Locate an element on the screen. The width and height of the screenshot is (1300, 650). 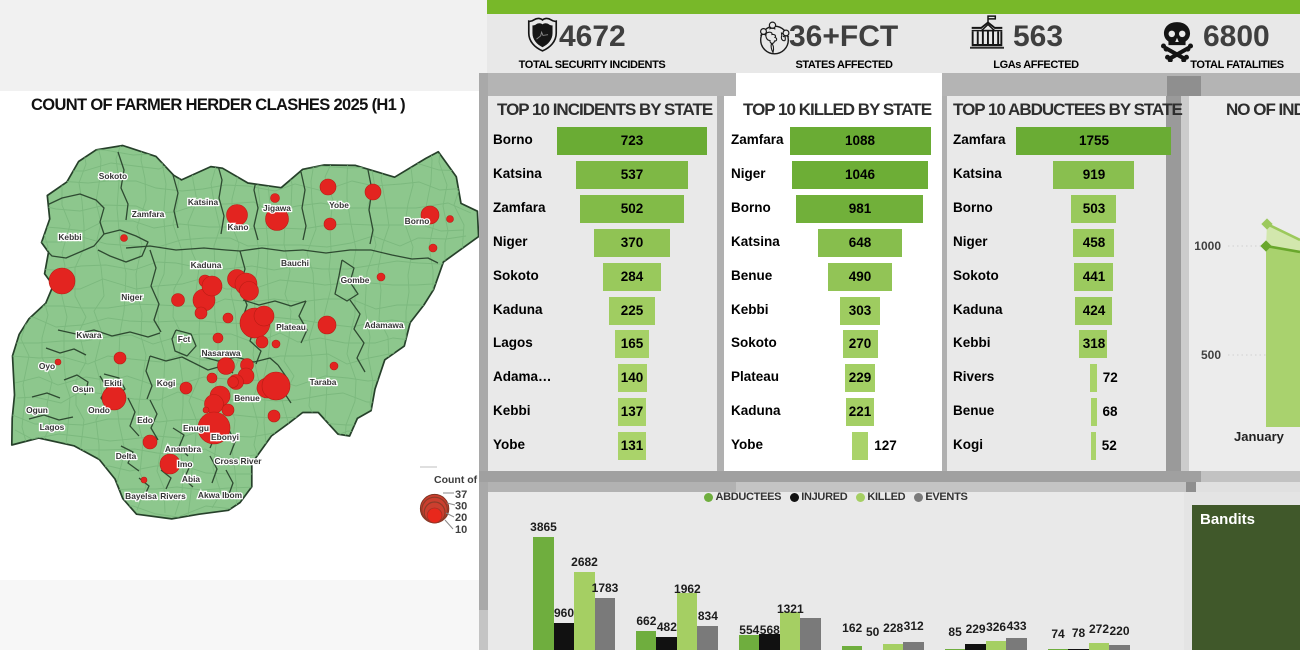
svg-text: Jigawa is located at coordinates (277, 208).